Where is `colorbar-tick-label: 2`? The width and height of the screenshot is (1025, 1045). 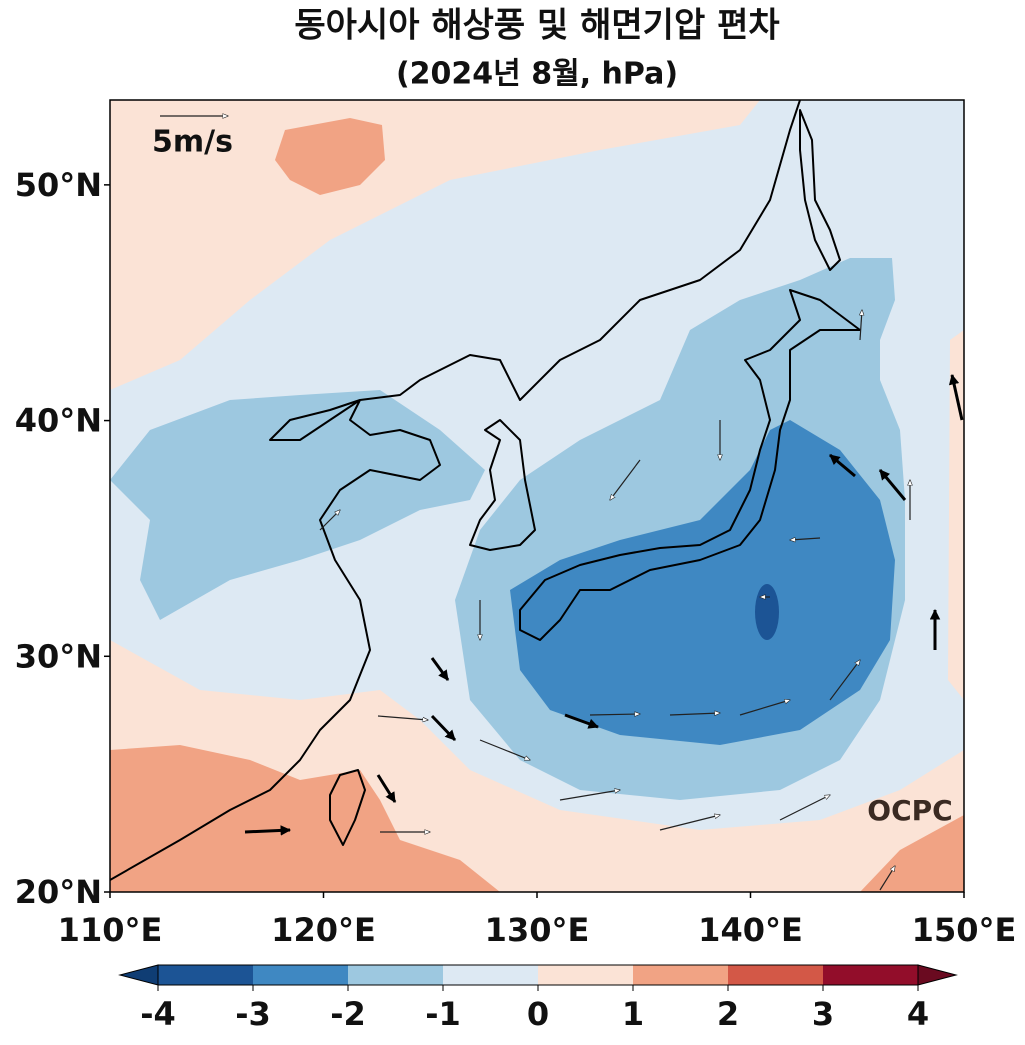 colorbar-tick-label: 2 is located at coordinates (728, 1014).